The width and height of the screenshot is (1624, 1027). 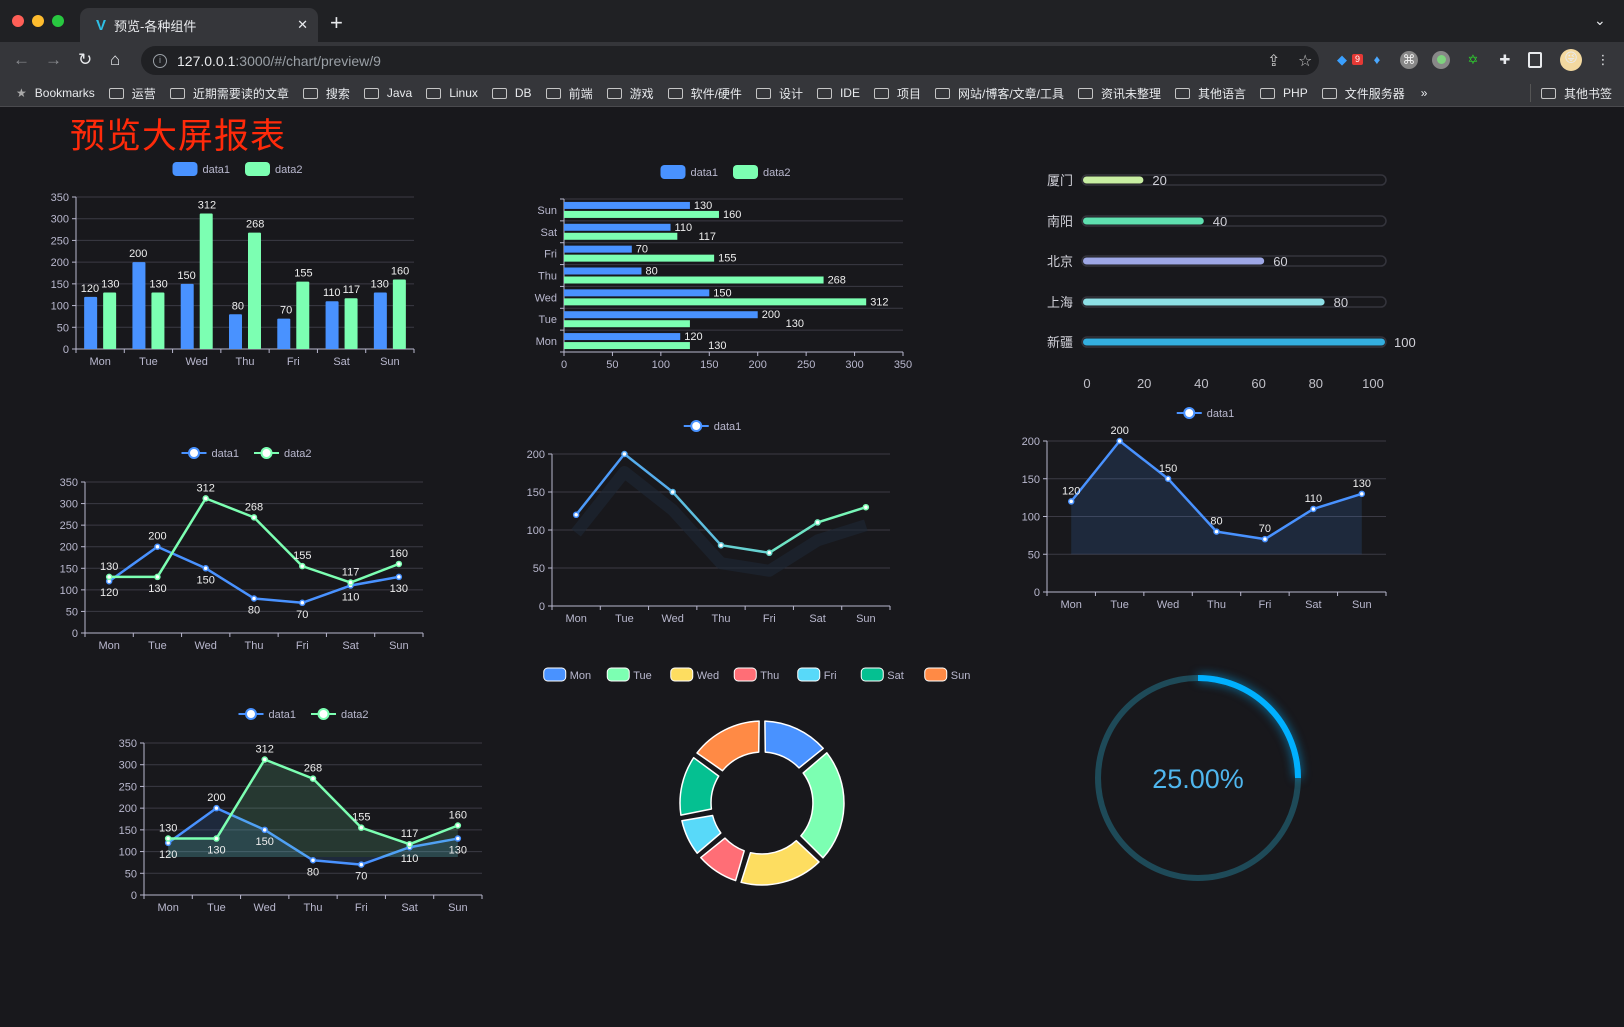 What do you see at coordinates (69, 548) in the screenshot?
I see `y-tick-label: 200` at bounding box center [69, 548].